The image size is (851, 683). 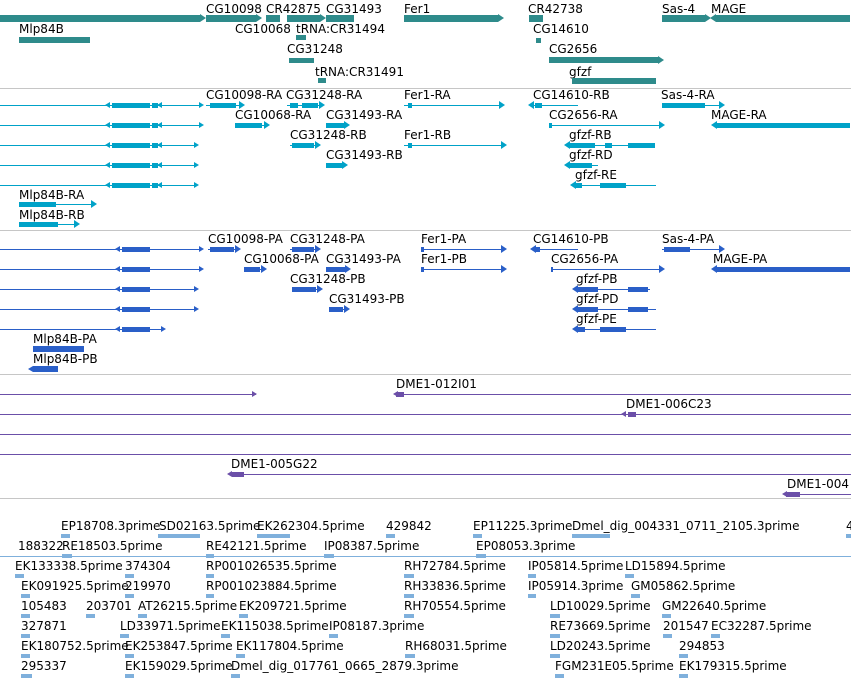 What do you see at coordinates (614, 666) in the screenshot?
I see `feature-label: FGM231E05.5prime` at bounding box center [614, 666].